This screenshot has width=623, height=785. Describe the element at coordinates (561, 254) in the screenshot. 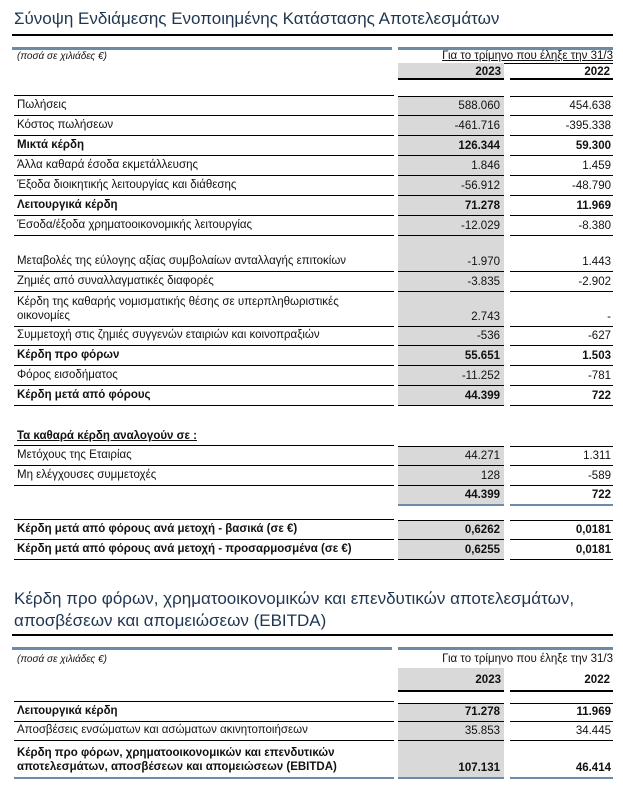

I see `value-2022: 1.443` at that location.